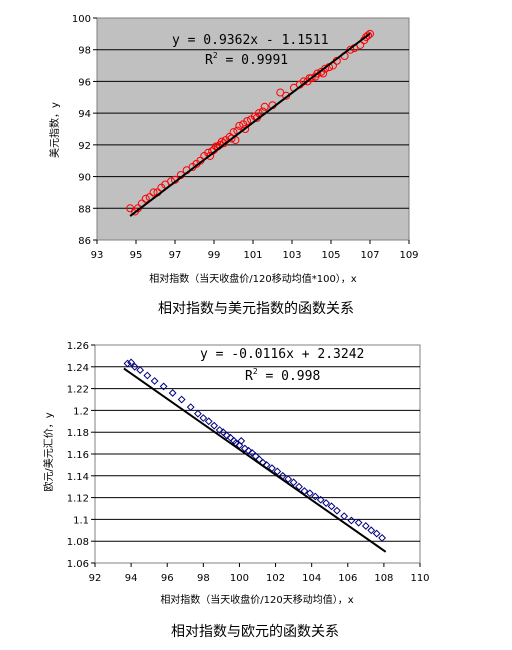 This screenshot has height=650, width=512. I want to click on y-tick-label-usd: 90, so click(84, 178).